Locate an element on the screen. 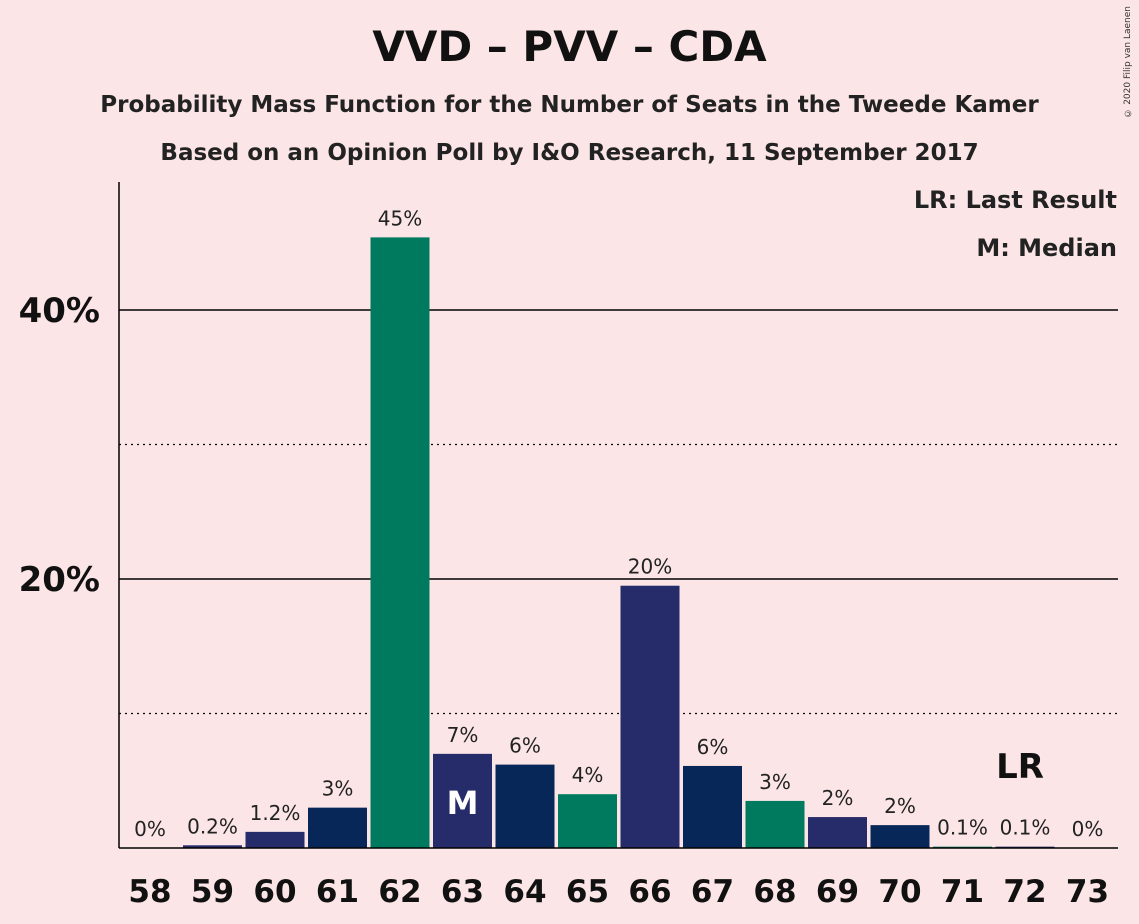 The image size is (1139, 924). legend-last-result: LR: Last Result is located at coordinates (1015, 200).